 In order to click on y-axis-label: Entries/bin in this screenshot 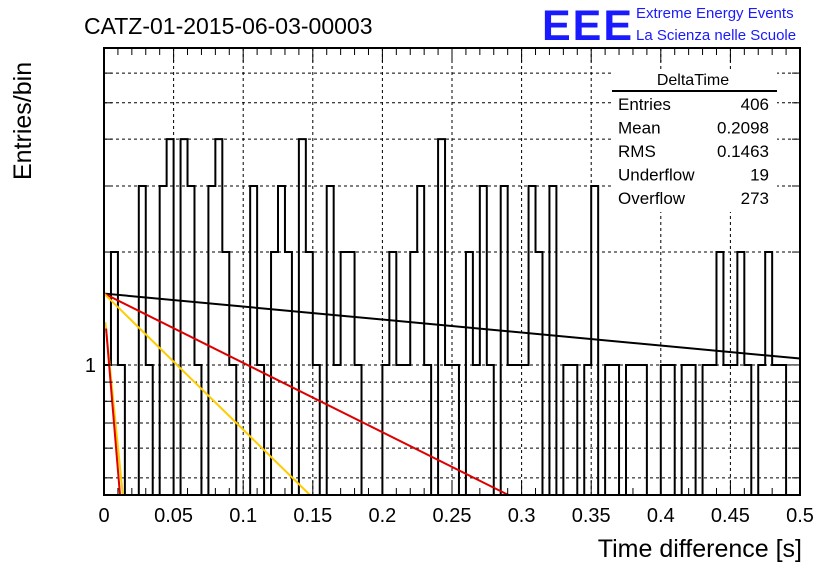, I will do `click(23, 121)`.